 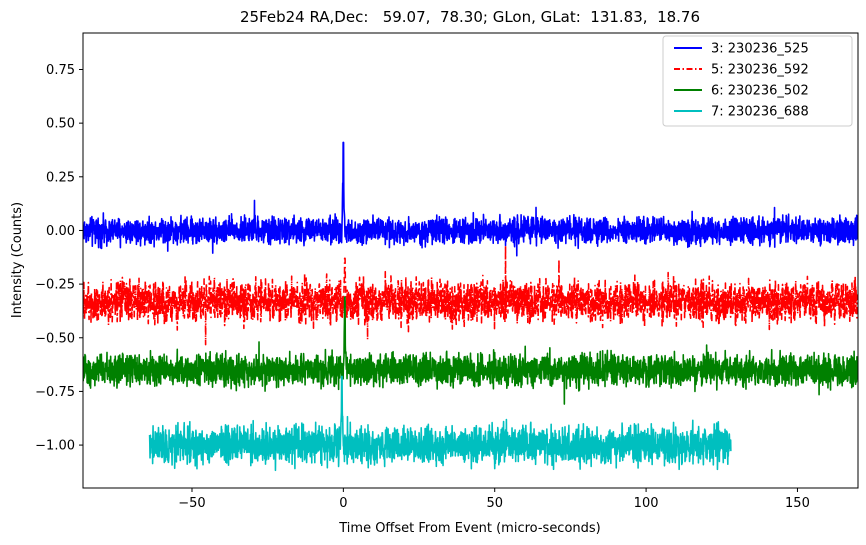 What do you see at coordinates (469, 528) in the screenshot?
I see `x-axis-label: Time Offset From Event (micro-seconds)` at bounding box center [469, 528].